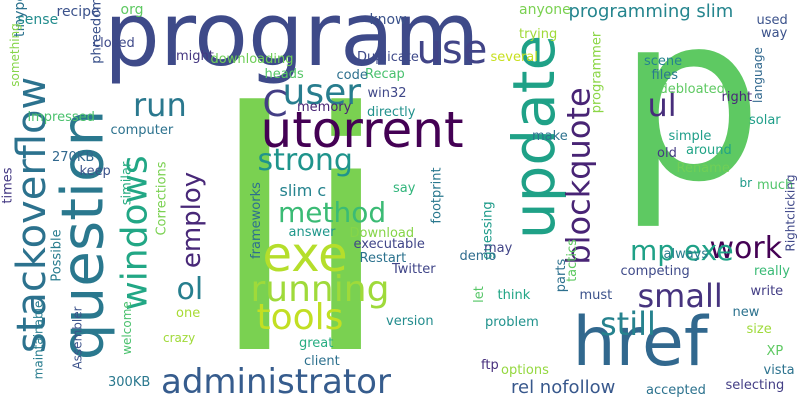 The image size is (800, 400). What do you see at coordinates (663, 61) in the screenshot?
I see `cloud-word: scene` at bounding box center [663, 61].